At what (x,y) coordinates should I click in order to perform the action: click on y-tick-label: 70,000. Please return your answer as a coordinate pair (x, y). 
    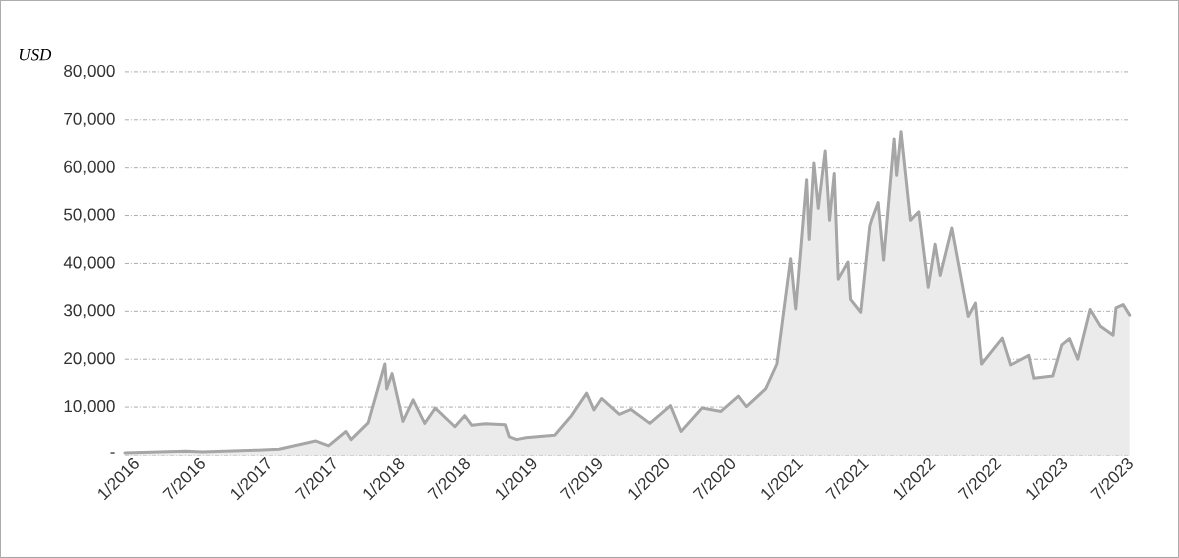
    Looking at the image, I should click on (89, 119).